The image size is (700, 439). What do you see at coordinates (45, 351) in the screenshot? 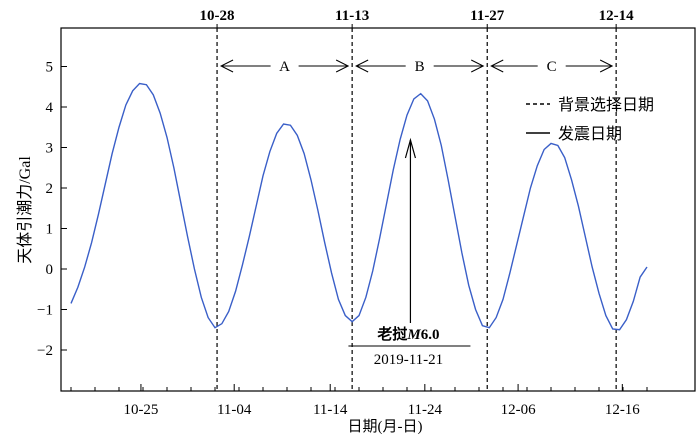
I see `y-tick-label: −2` at bounding box center [45, 351].